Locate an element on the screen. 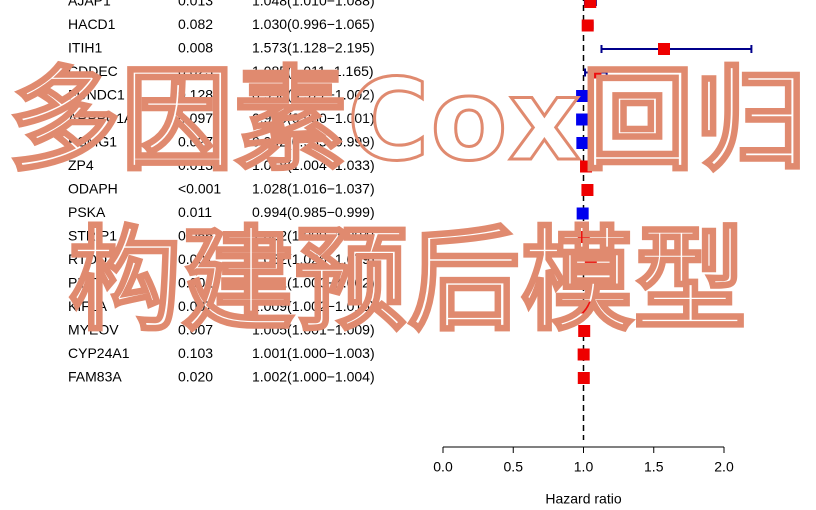 This screenshot has height=510, width=816. hr-ci-label: 1.009(1.002−1.016) is located at coordinates (313, 306).